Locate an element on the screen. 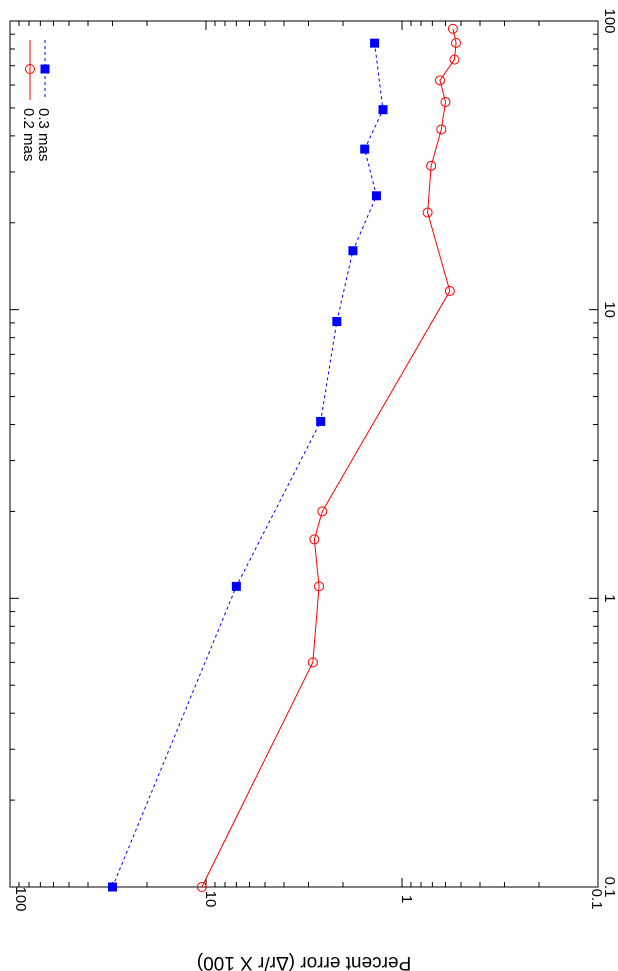 The width and height of the screenshot is (618, 971). y-tick-label: 0.1 is located at coordinates (596, 899).